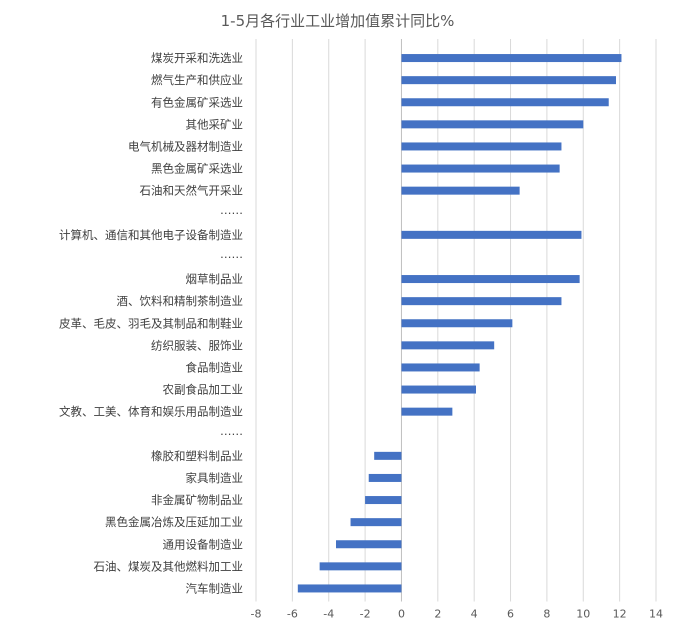  What do you see at coordinates (292, 613) in the screenshot?
I see `x-tick-label: -6` at bounding box center [292, 613].